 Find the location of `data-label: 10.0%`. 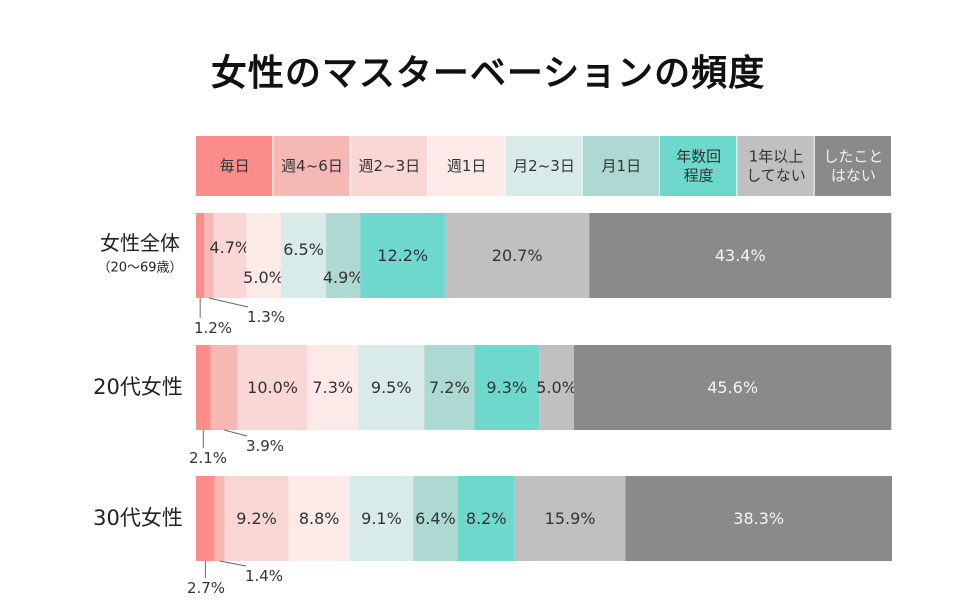

data-label: 10.0% is located at coordinates (272, 387).